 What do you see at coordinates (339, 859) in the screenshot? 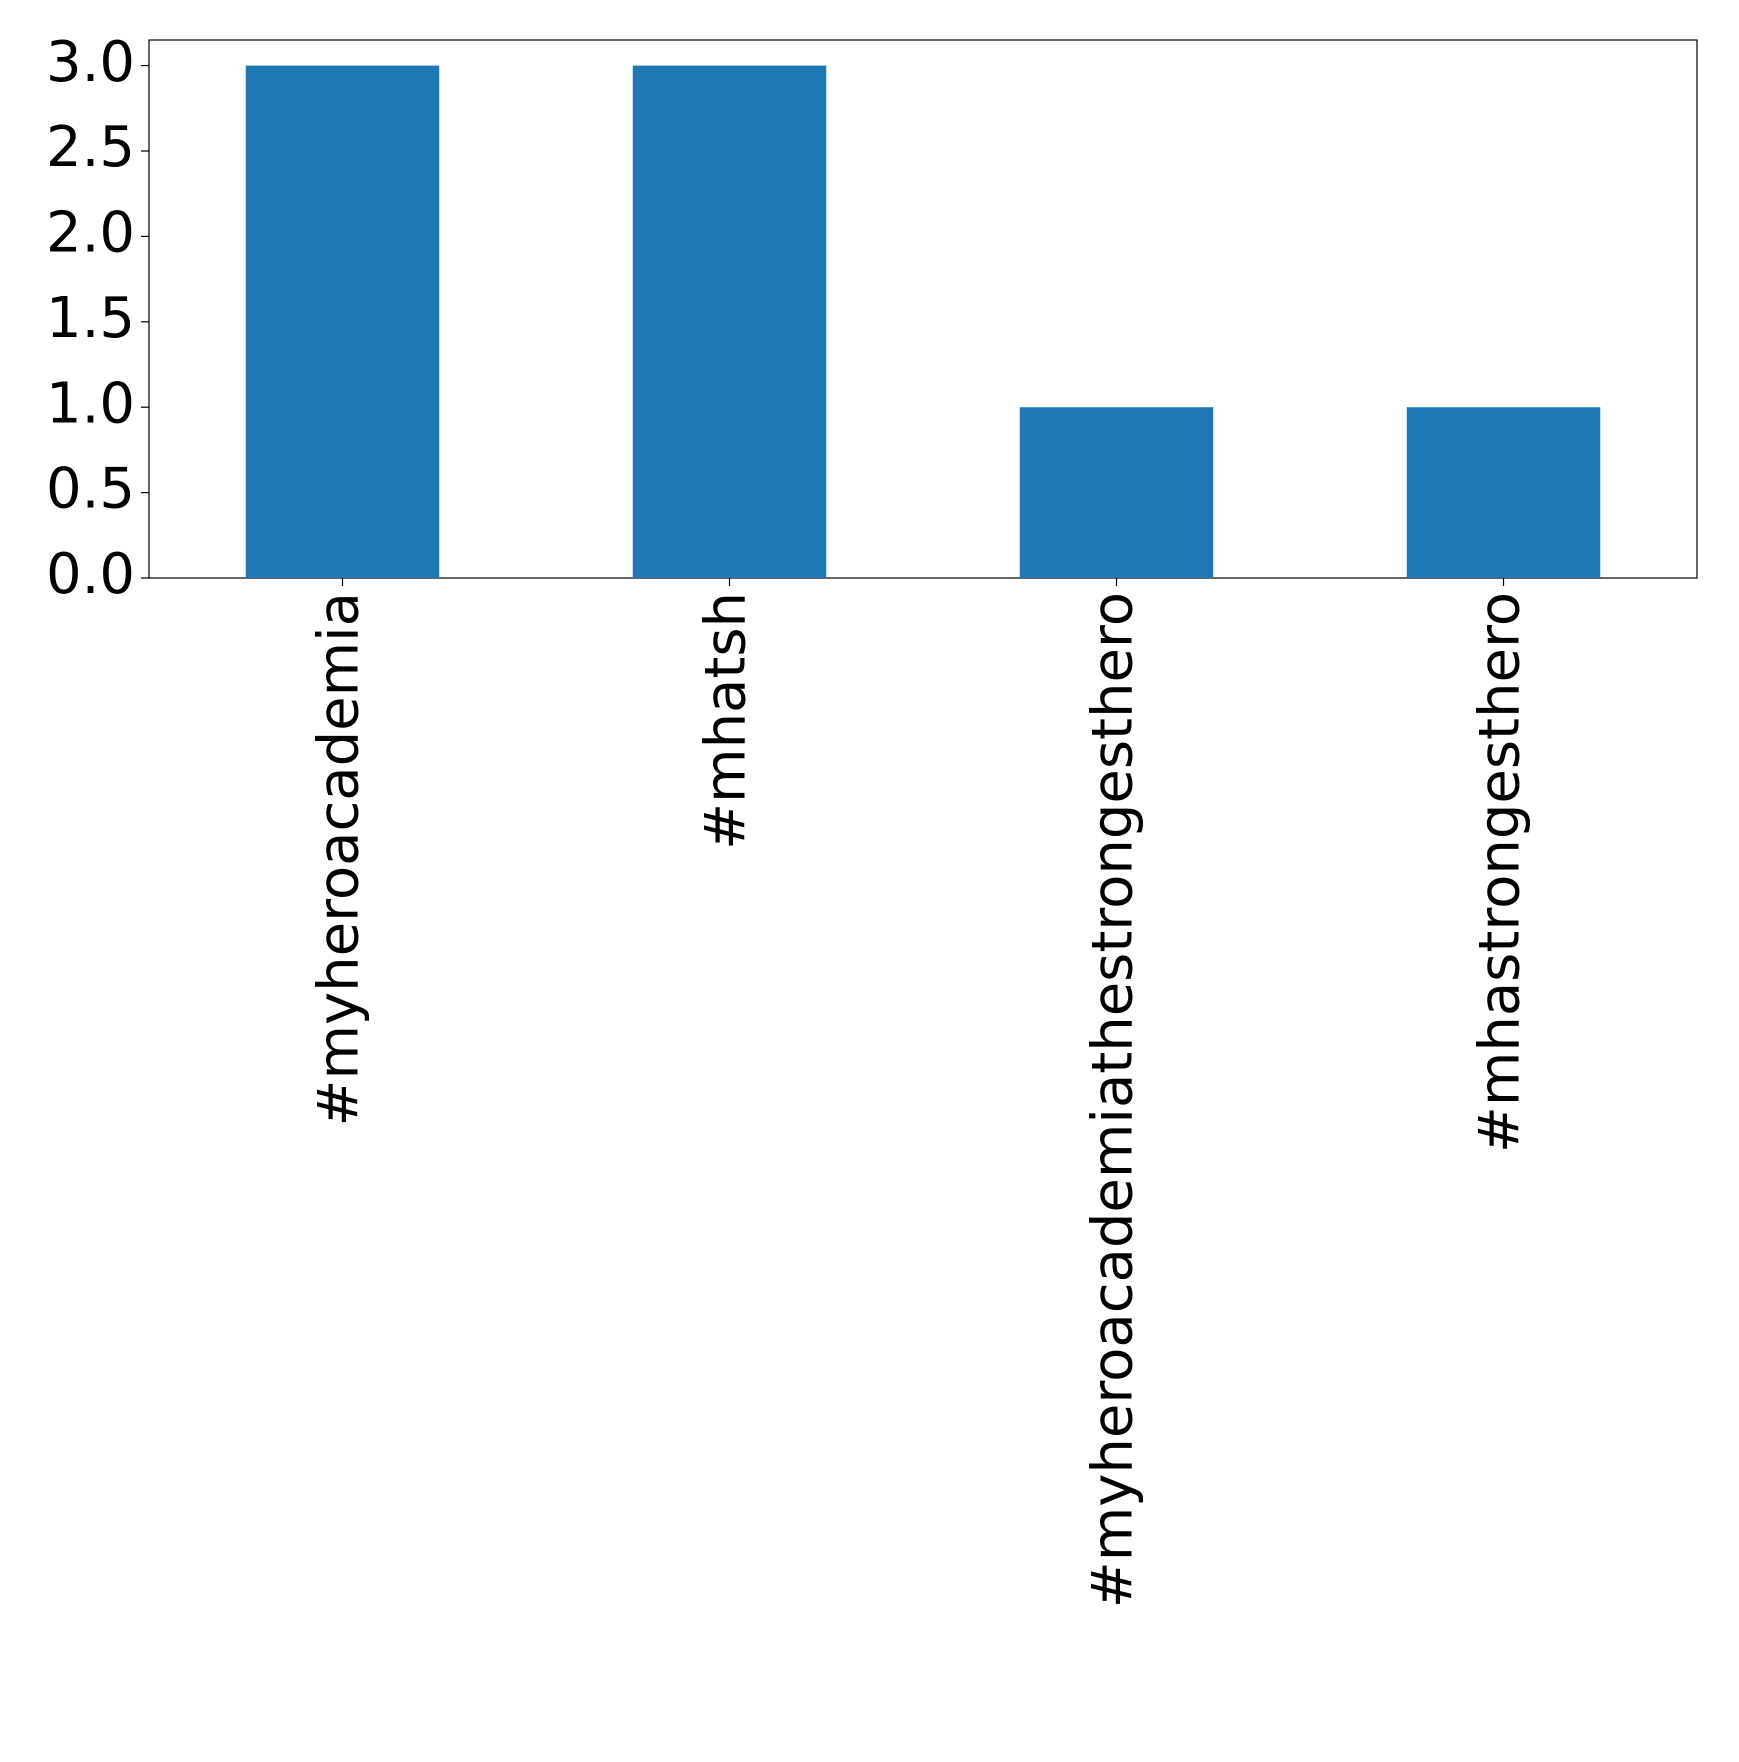
I see `x-tick-label: #myheroacademia` at bounding box center [339, 859].